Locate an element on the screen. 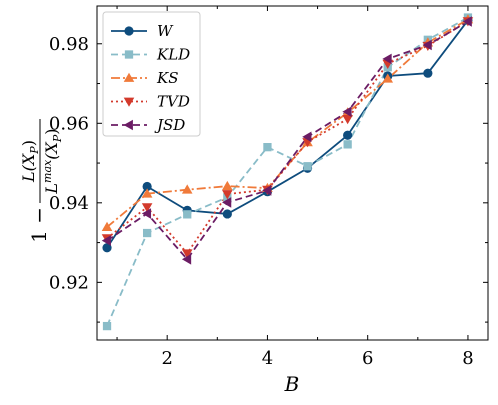  legend-entry-w: W is located at coordinates (142, 31).